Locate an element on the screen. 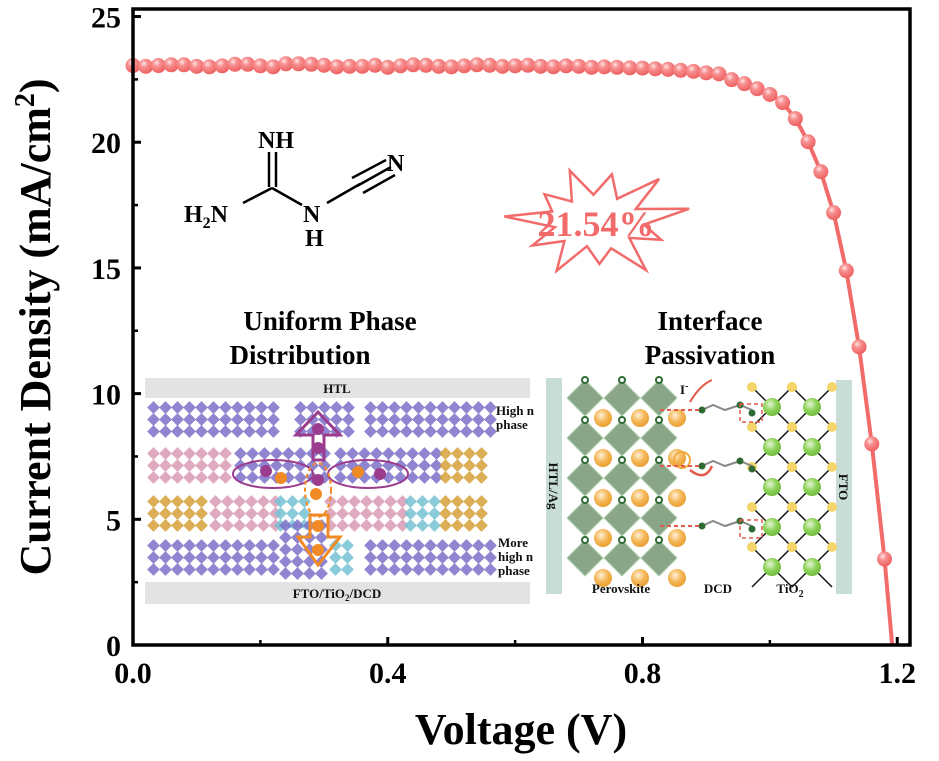  dcd-molecule is located at coordinates (727, 407).